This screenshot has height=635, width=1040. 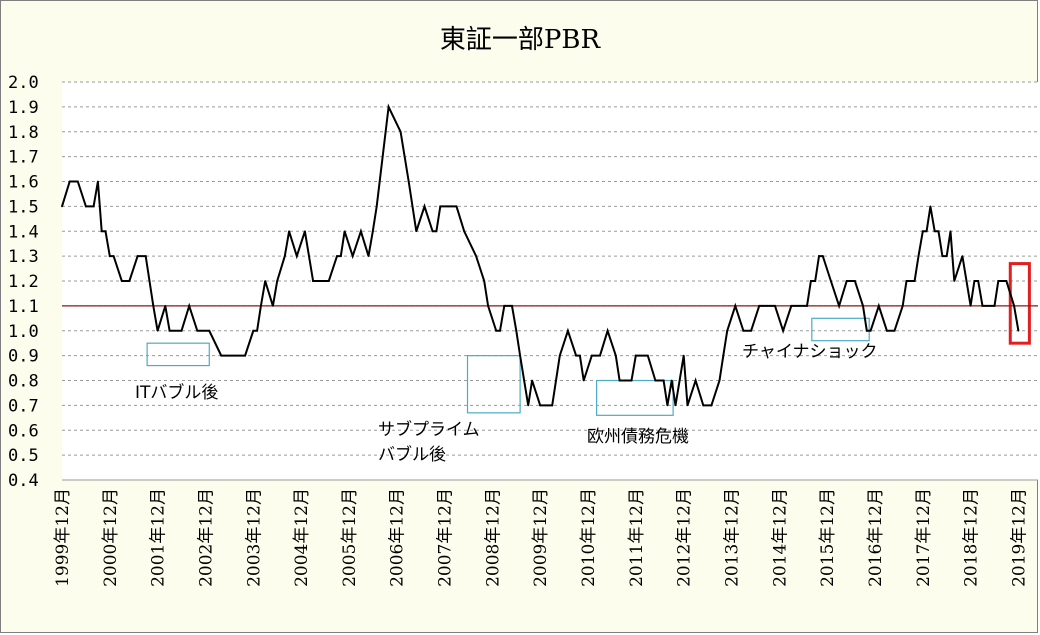 I want to click on chart-title: 東証一部PBR, so click(x=521, y=40).